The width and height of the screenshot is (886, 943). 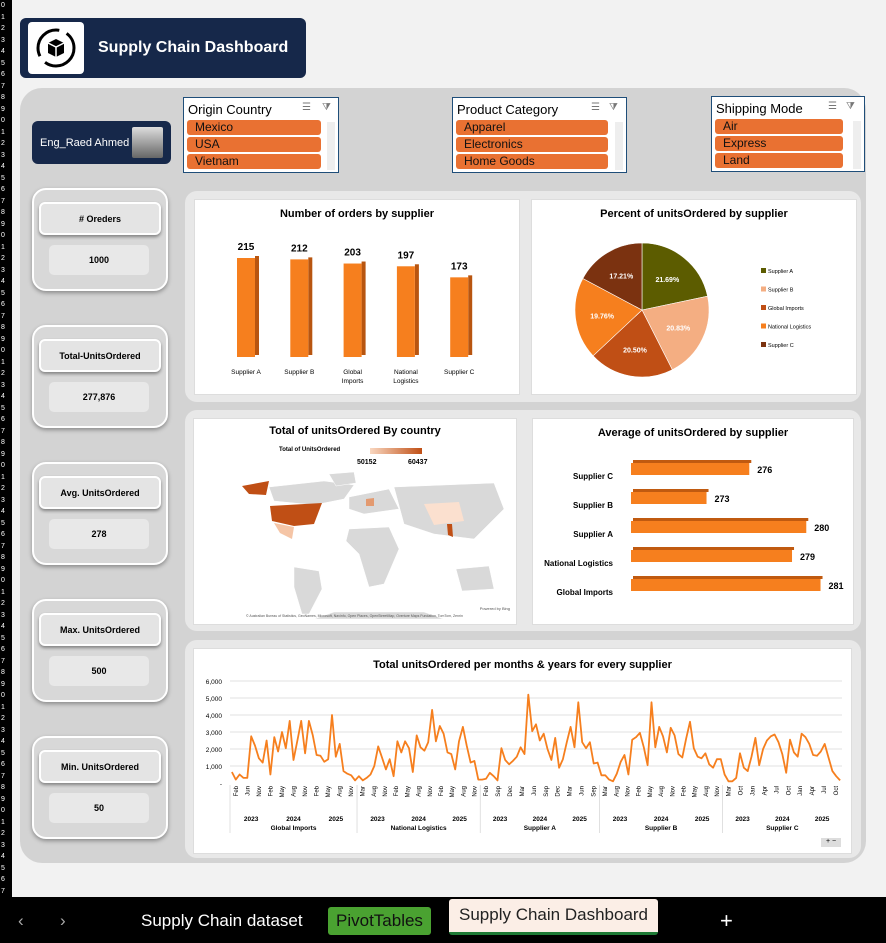 What do you see at coordinates (661, 828) in the screenshot?
I see `x-group-label: Supplier B` at bounding box center [661, 828].